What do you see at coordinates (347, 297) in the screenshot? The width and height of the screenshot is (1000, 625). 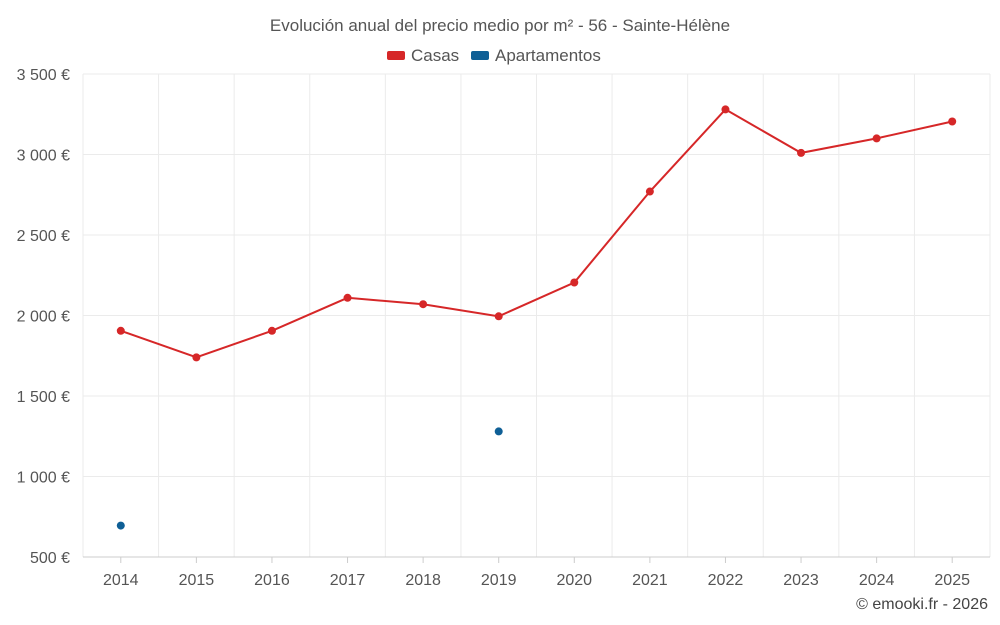 I see `data-point-casas-2017` at bounding box center [347, 297].